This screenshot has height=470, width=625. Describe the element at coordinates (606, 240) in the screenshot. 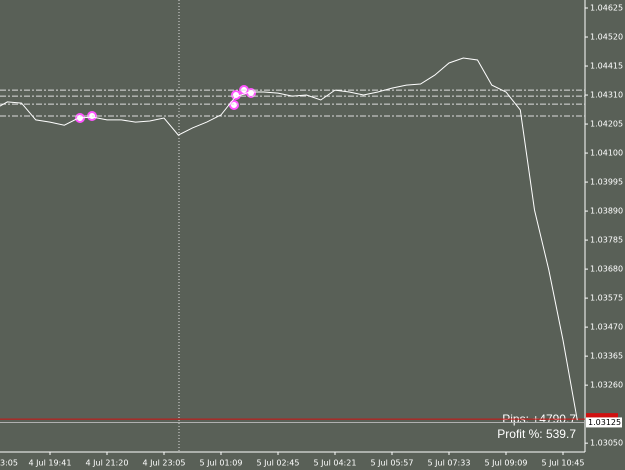

I see `y-tick-label: 1.03785` at that location.